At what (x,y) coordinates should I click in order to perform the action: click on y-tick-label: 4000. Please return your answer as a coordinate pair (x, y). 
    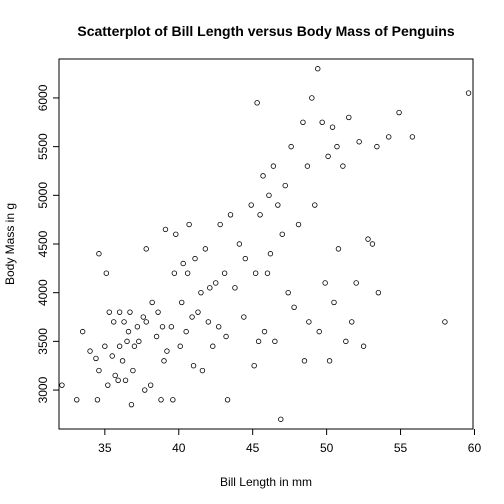
    Looking at the image, I should click on (43, 292).